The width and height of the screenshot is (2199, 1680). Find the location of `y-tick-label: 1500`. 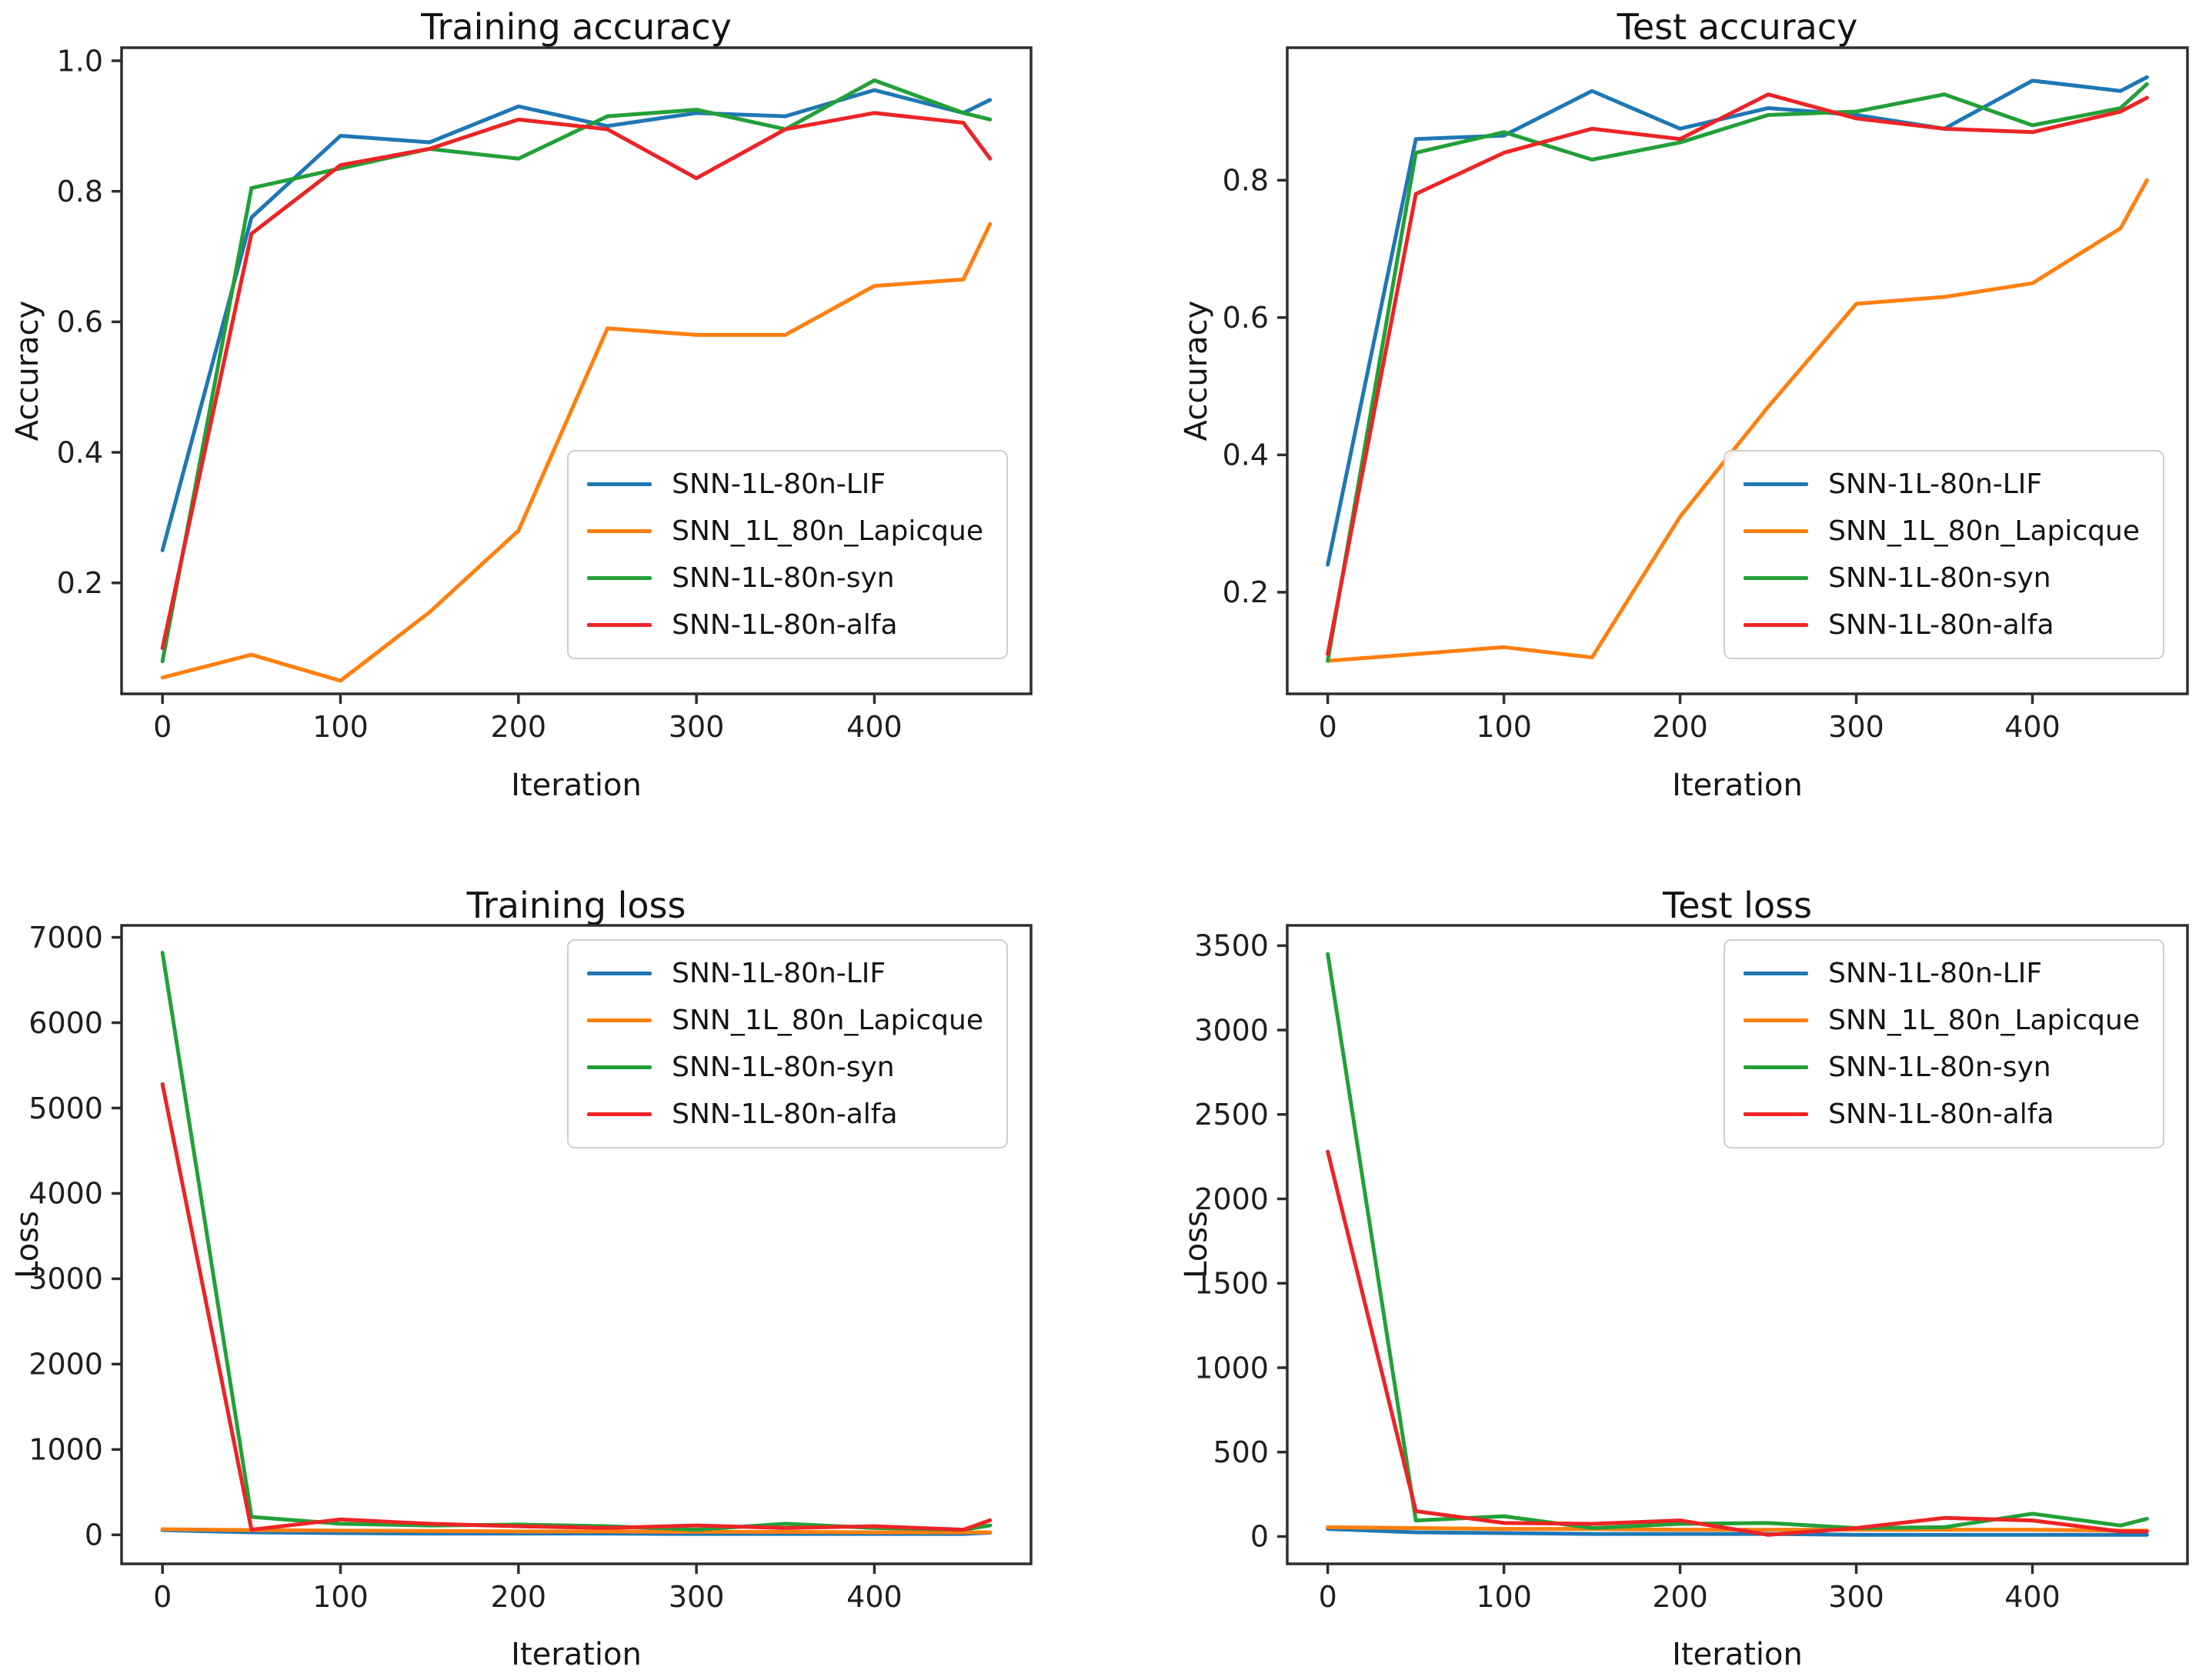

y-tick-label: 1500 is located at coordinates (1231, 1284).